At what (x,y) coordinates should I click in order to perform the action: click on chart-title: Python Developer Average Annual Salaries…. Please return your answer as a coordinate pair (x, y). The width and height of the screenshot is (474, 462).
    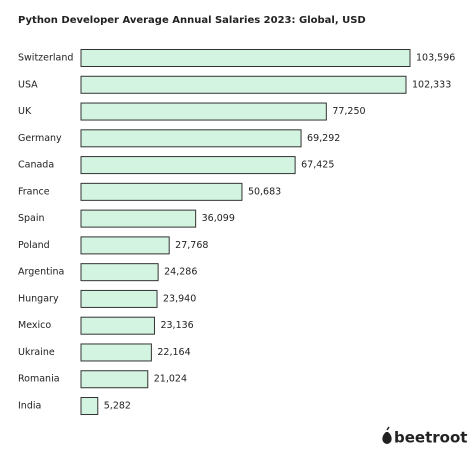
    Looking at the image, I should click on (192, 20).